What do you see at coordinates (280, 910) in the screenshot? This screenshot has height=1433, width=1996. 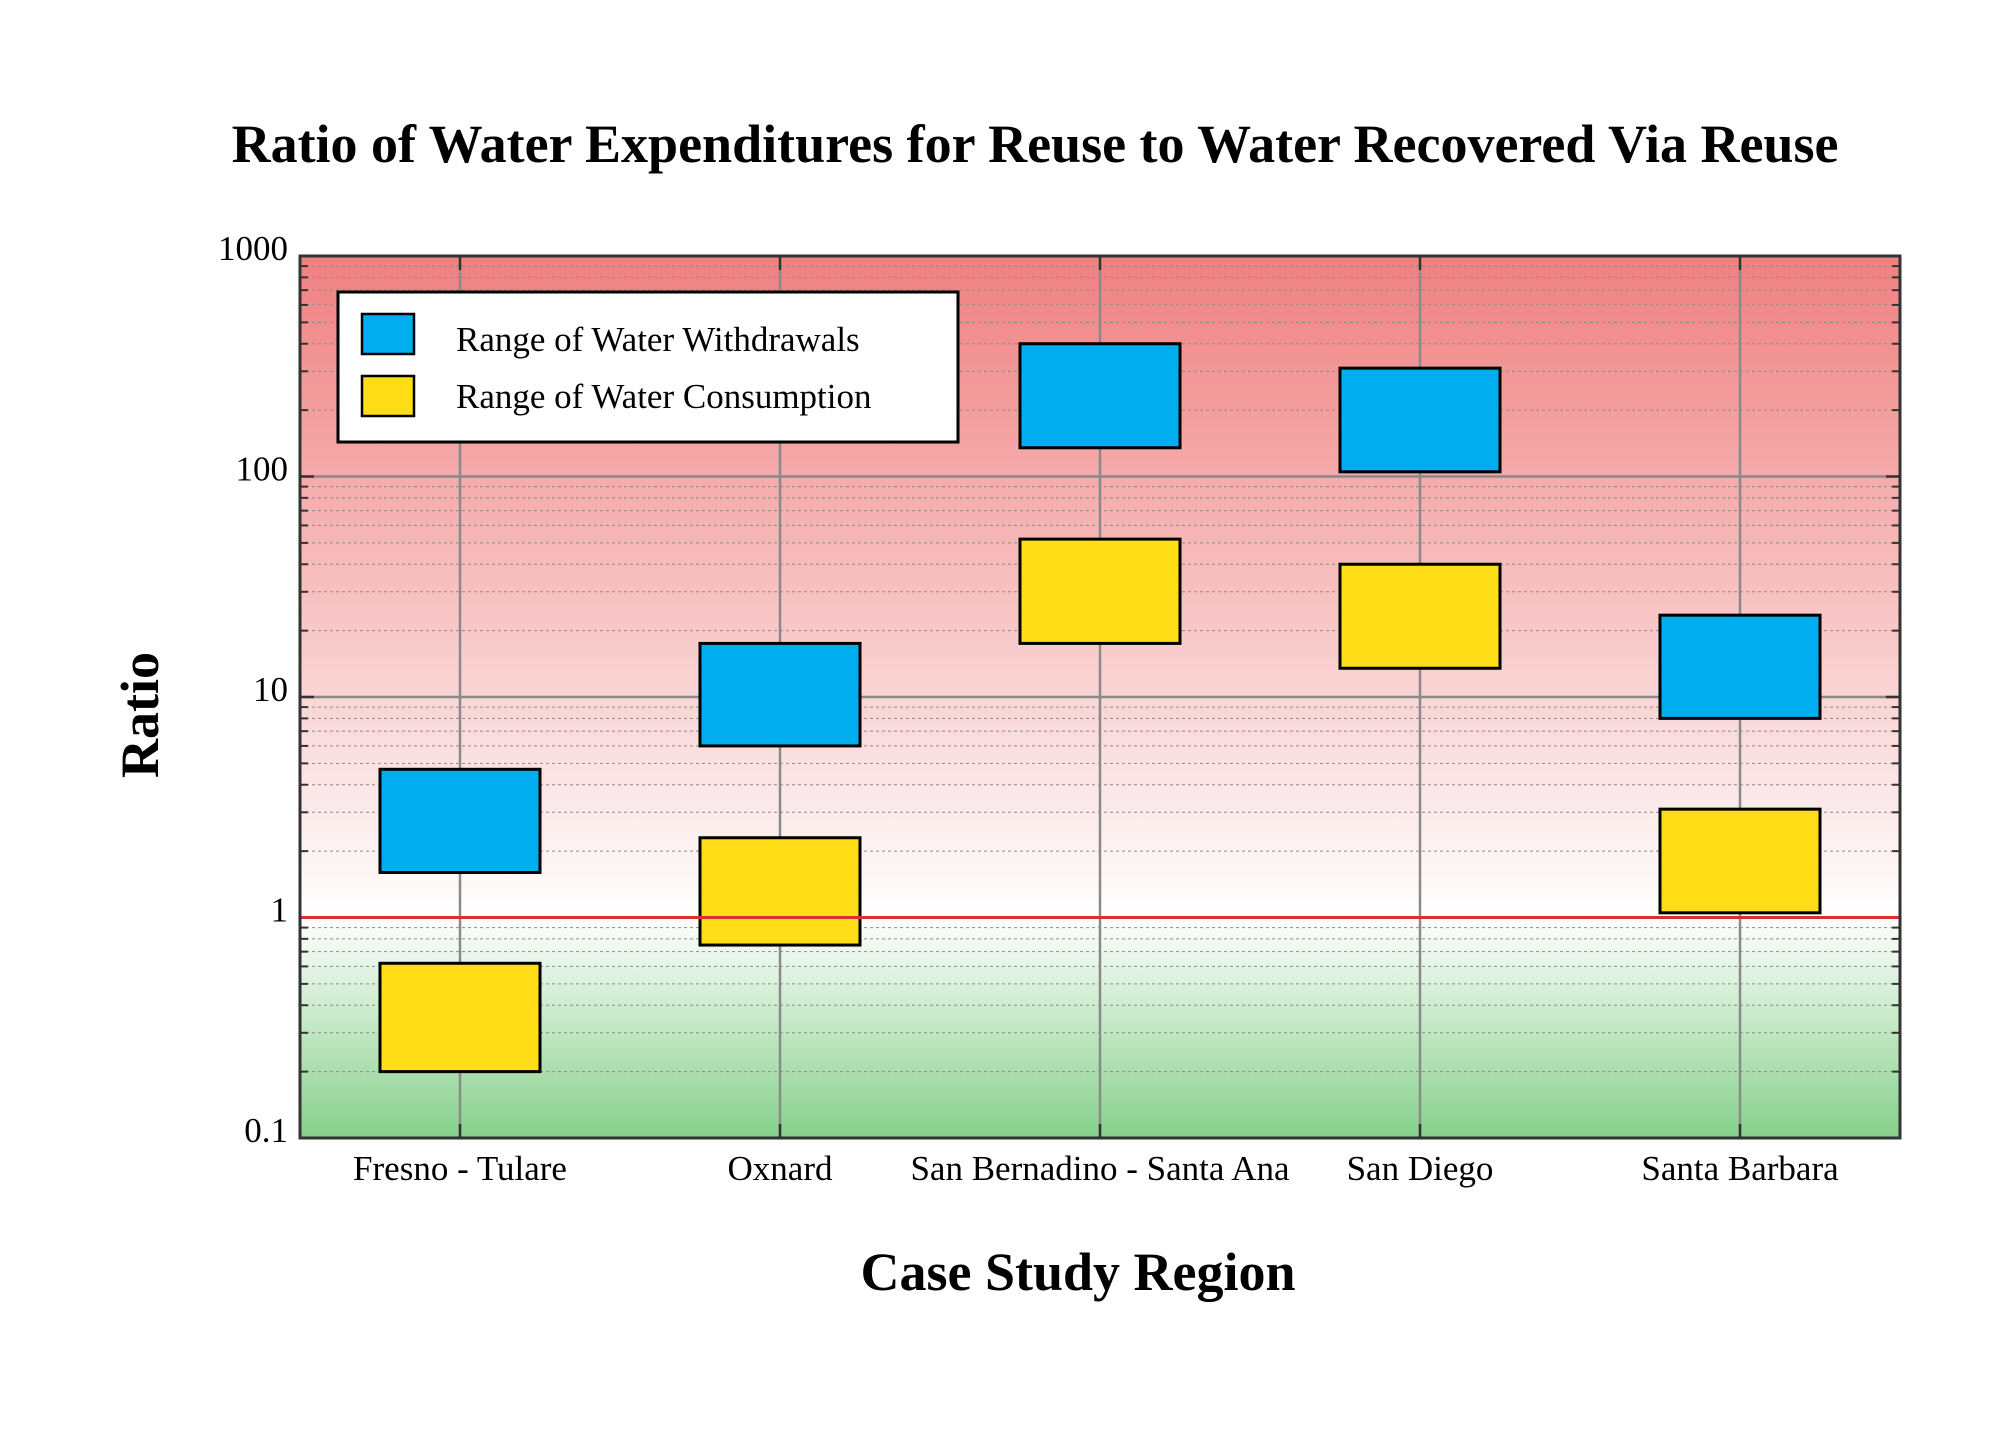 I see `y-tick-label: 1` at bounding box center [280, 910].